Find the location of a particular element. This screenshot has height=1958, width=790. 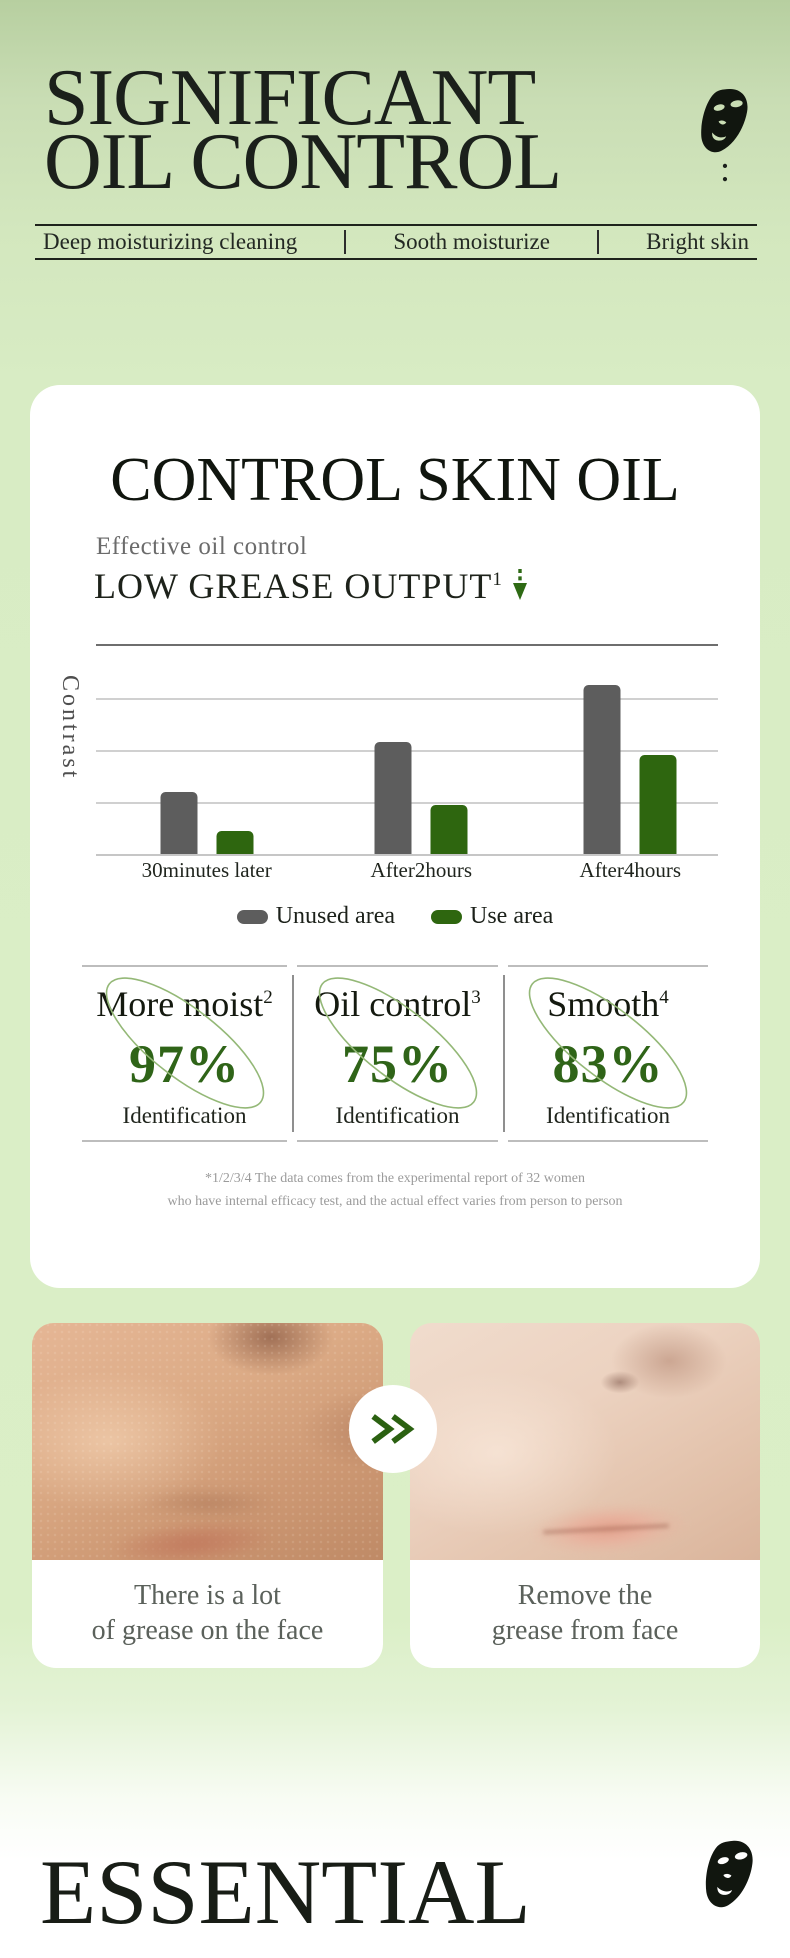

arrow-circle is located at coordinates (393, 1429).